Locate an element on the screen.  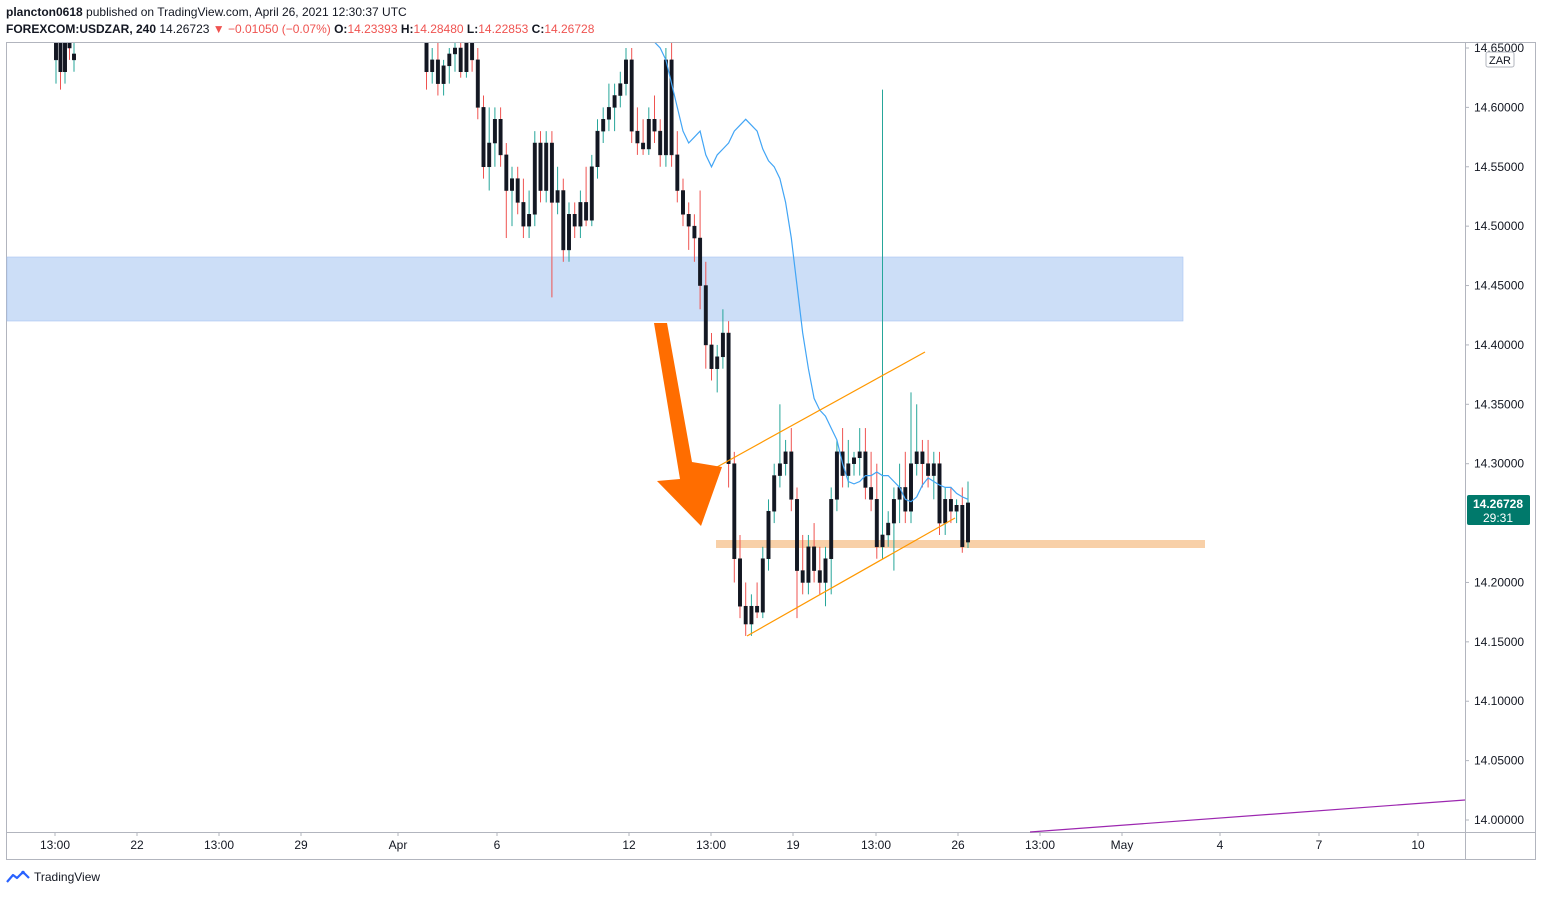
y-tick-label: 14.10000 is located at coordinates (1499, 701).